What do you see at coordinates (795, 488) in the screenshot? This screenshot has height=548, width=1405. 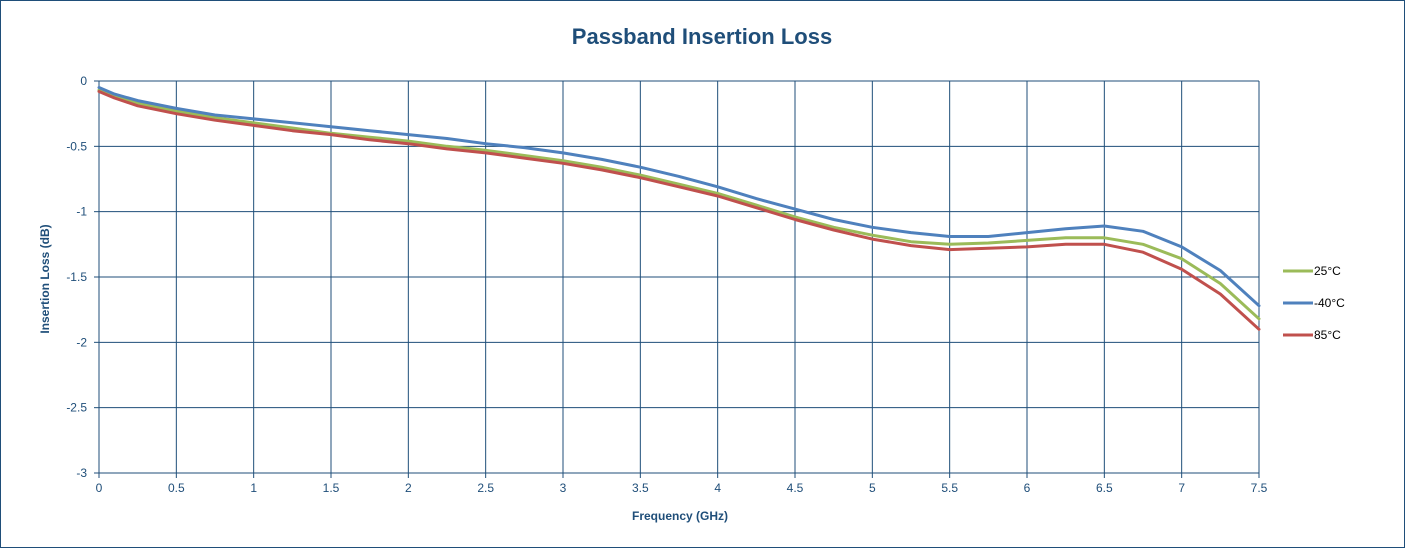 I see `x-tick-label: 4.5` at bounding box center [795, 488].